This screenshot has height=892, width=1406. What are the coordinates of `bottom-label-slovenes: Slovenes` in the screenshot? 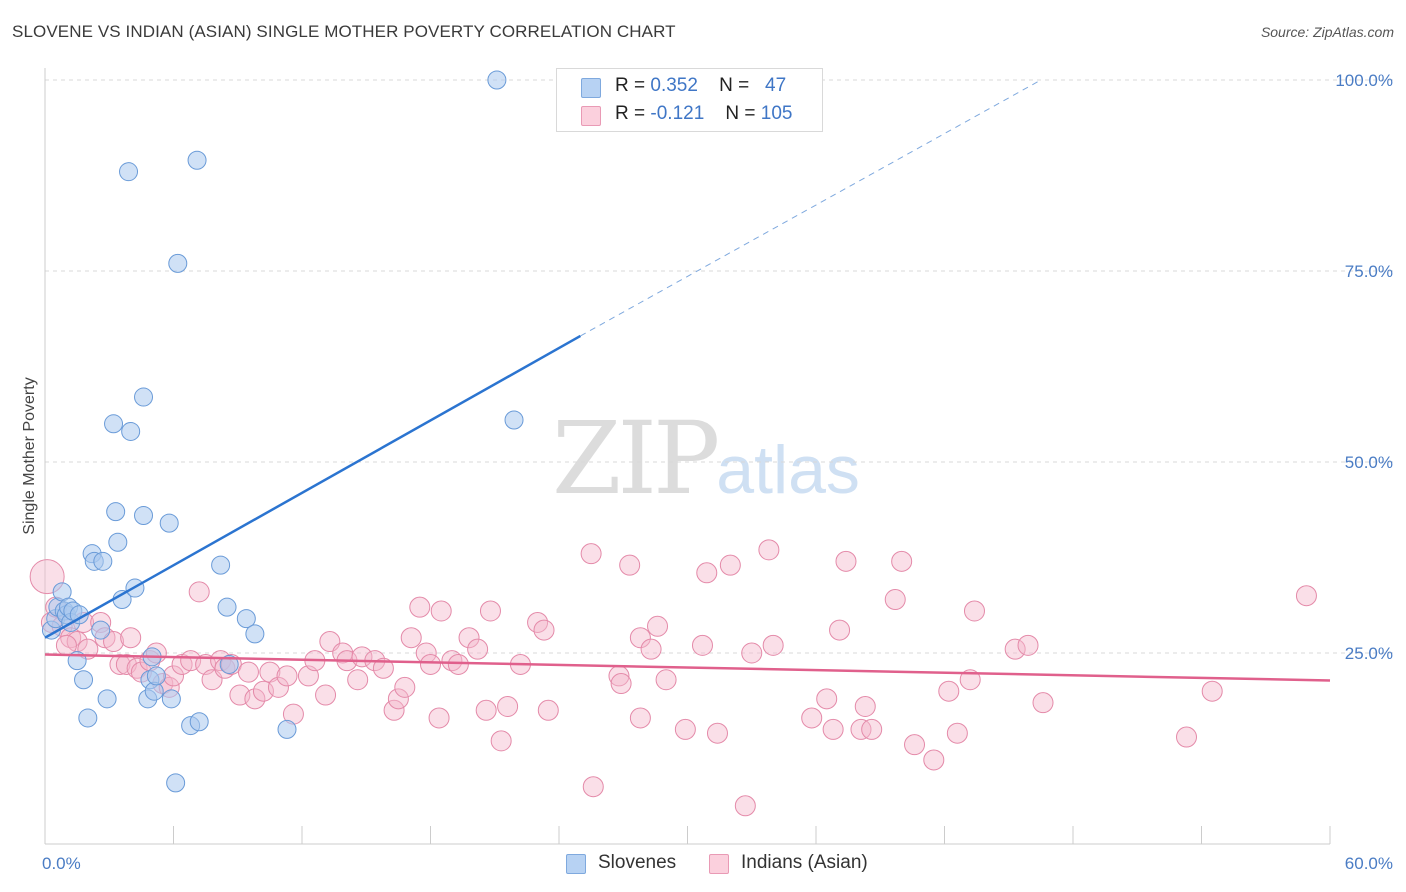 It's located at (637, 862).